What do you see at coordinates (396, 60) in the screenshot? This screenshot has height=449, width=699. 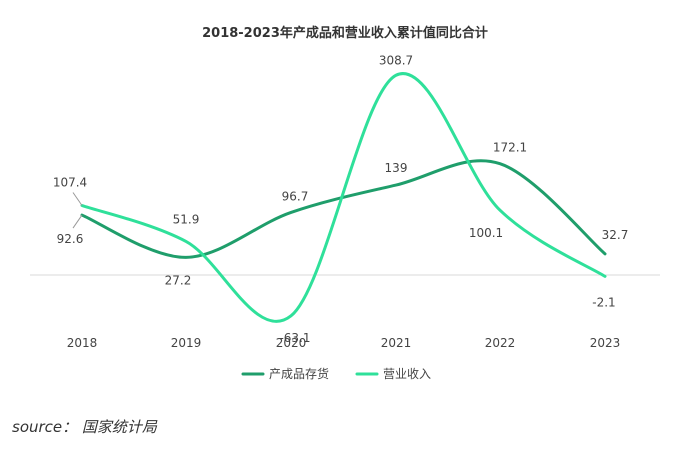 I see `data-label-revenue: 308.7` at bounding box center [396, 60].